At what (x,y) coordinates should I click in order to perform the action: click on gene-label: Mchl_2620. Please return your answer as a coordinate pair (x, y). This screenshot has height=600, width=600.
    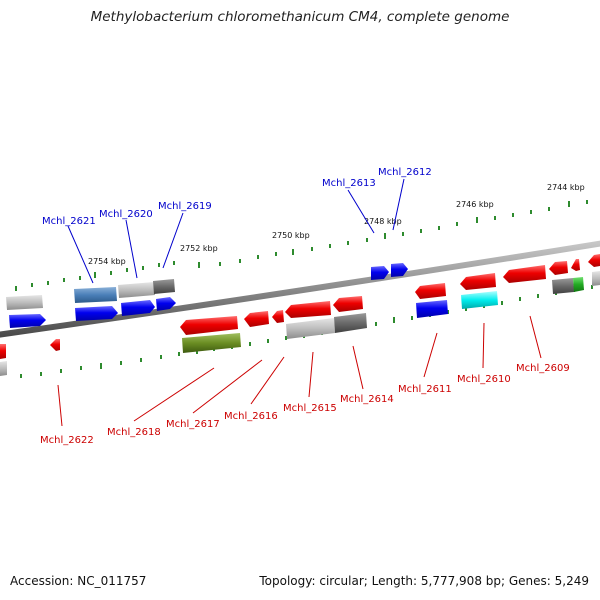
    Looking at the image, I should click on (126, 214).